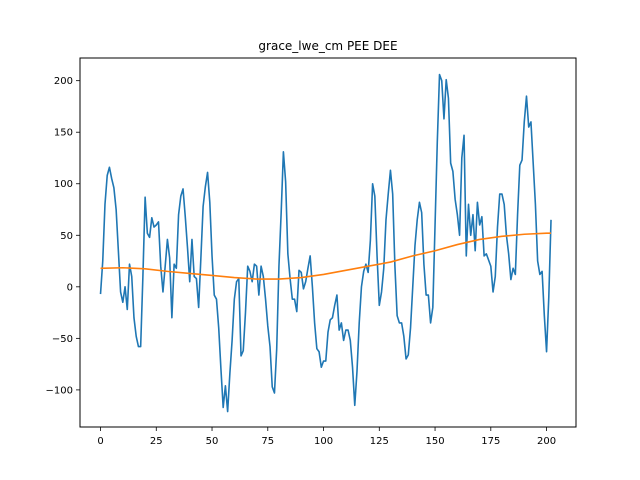 This screenshot has width=640, height=480. Describe the element at coordinates (63, 81) in the screenshot. I see `y-tick-label-6: 200` at that location.